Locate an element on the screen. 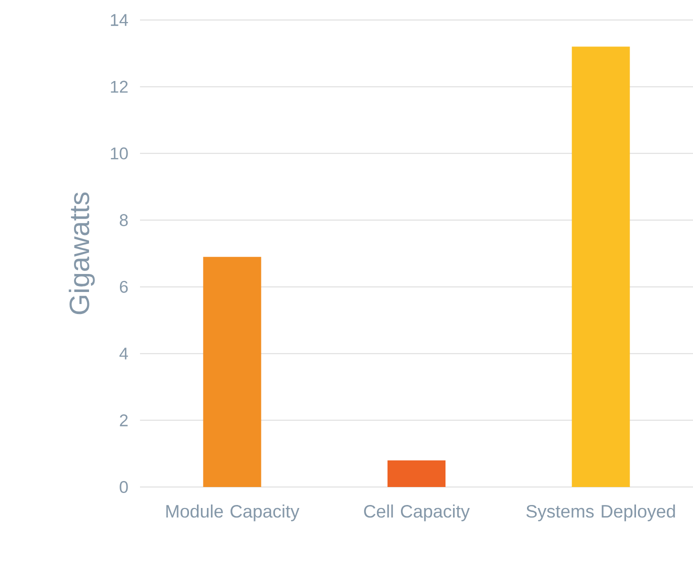 The image size is (693, 583). y-tick-label: 0 is located at coordinates (124, 487).